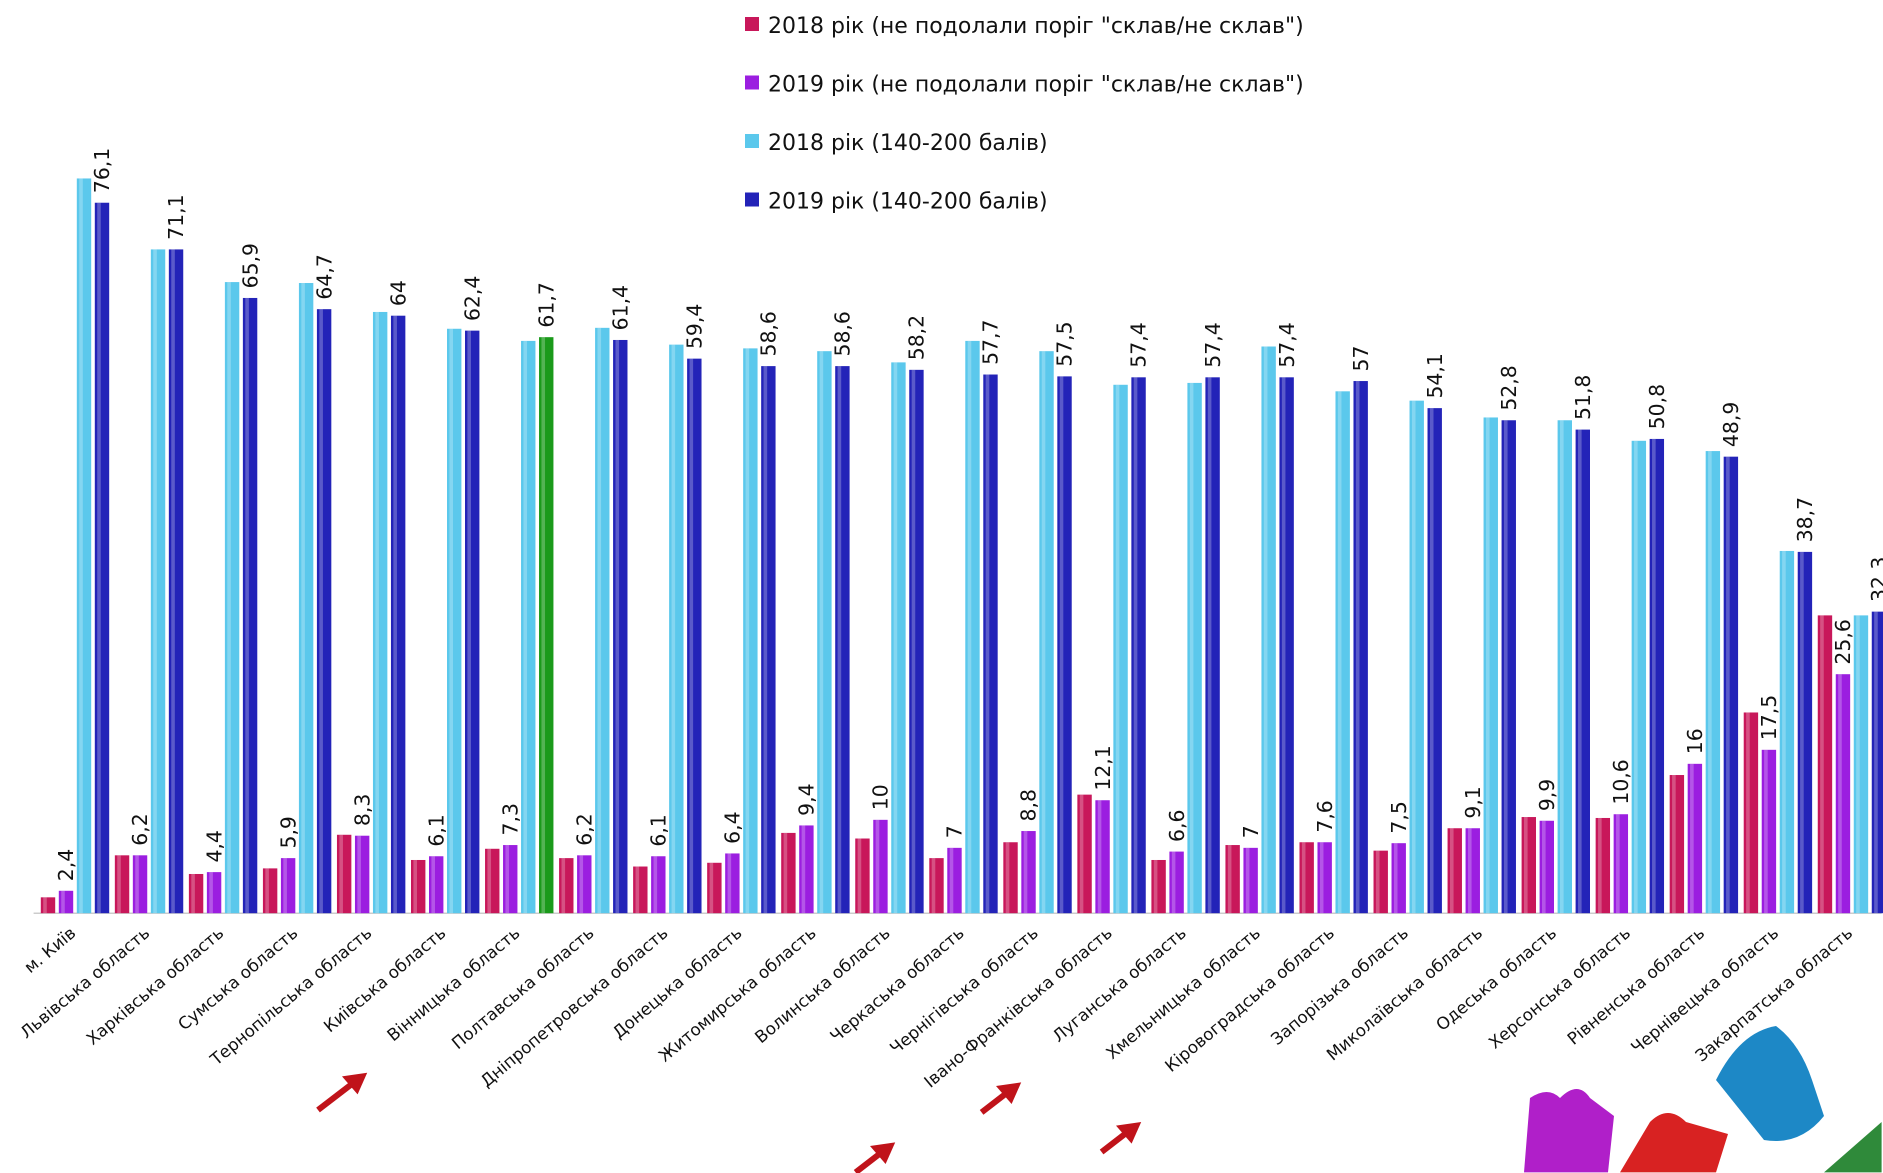 The height and width of the screenshot is (1173, 1883). Describe the element at coordinates (1769, 717) in the screenshot. I see `value-label: 17,5` at that location.